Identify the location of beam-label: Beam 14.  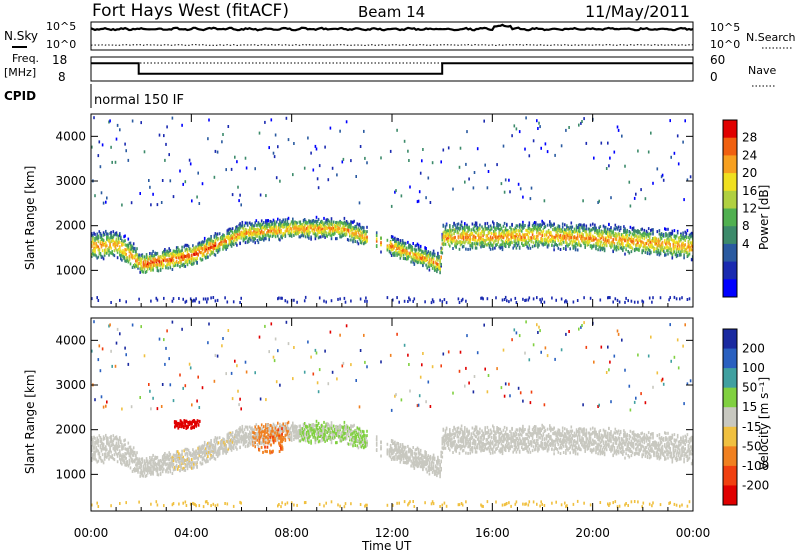
(391, 12).